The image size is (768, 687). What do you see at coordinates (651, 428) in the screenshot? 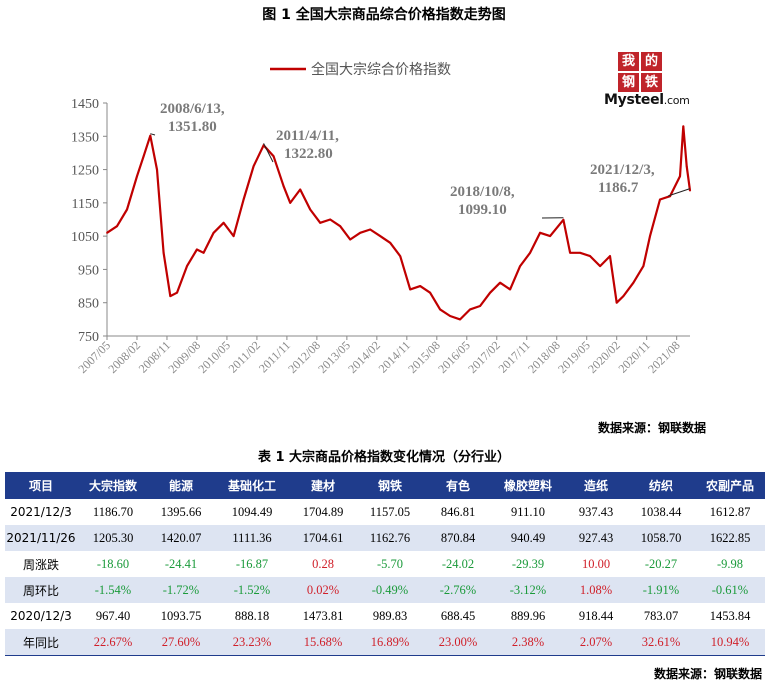
I see `chart-source: 数据来源：钢联数据` at bounding box center [651, 428].